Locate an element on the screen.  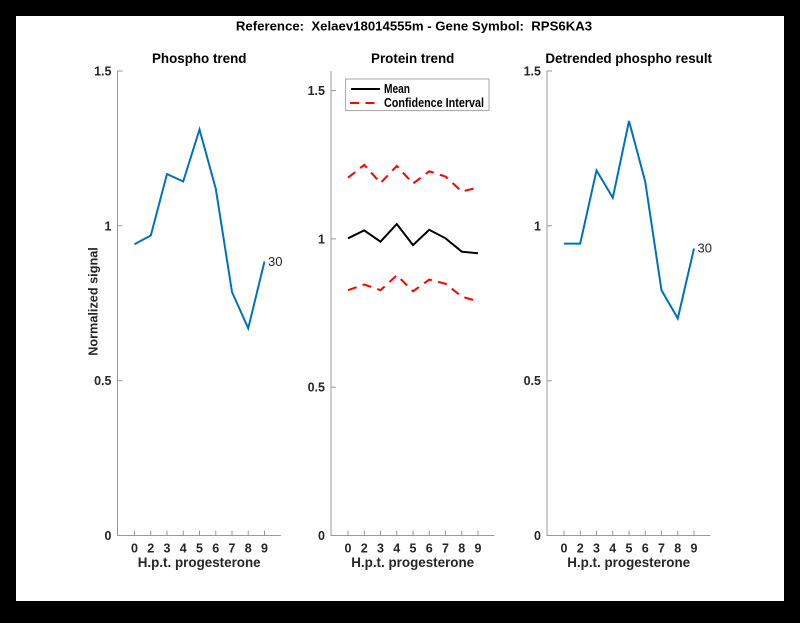
svg-text: Phospho trend is located at coordinates (199, 58).